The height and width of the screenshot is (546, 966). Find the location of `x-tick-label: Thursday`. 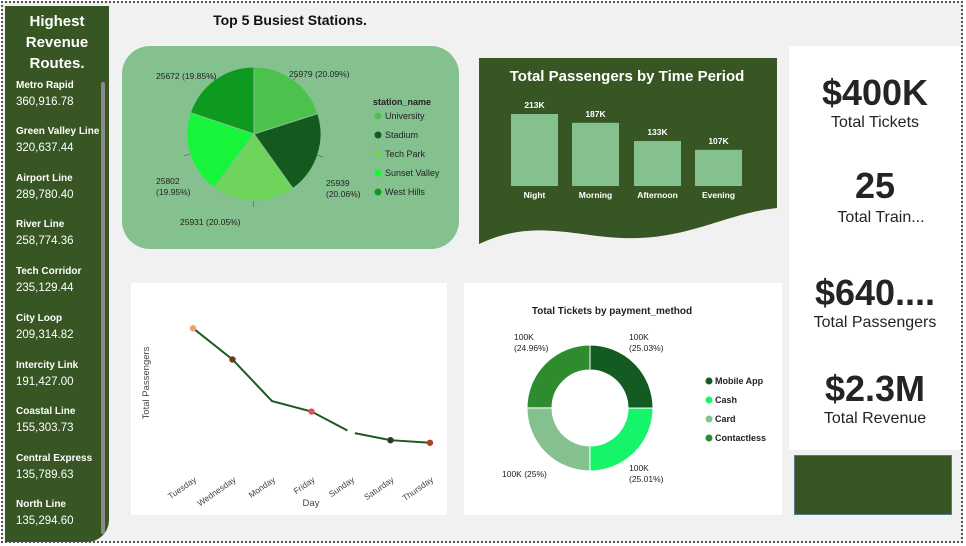

x-tick-label: Thursday is located at coordinates (417, 488).